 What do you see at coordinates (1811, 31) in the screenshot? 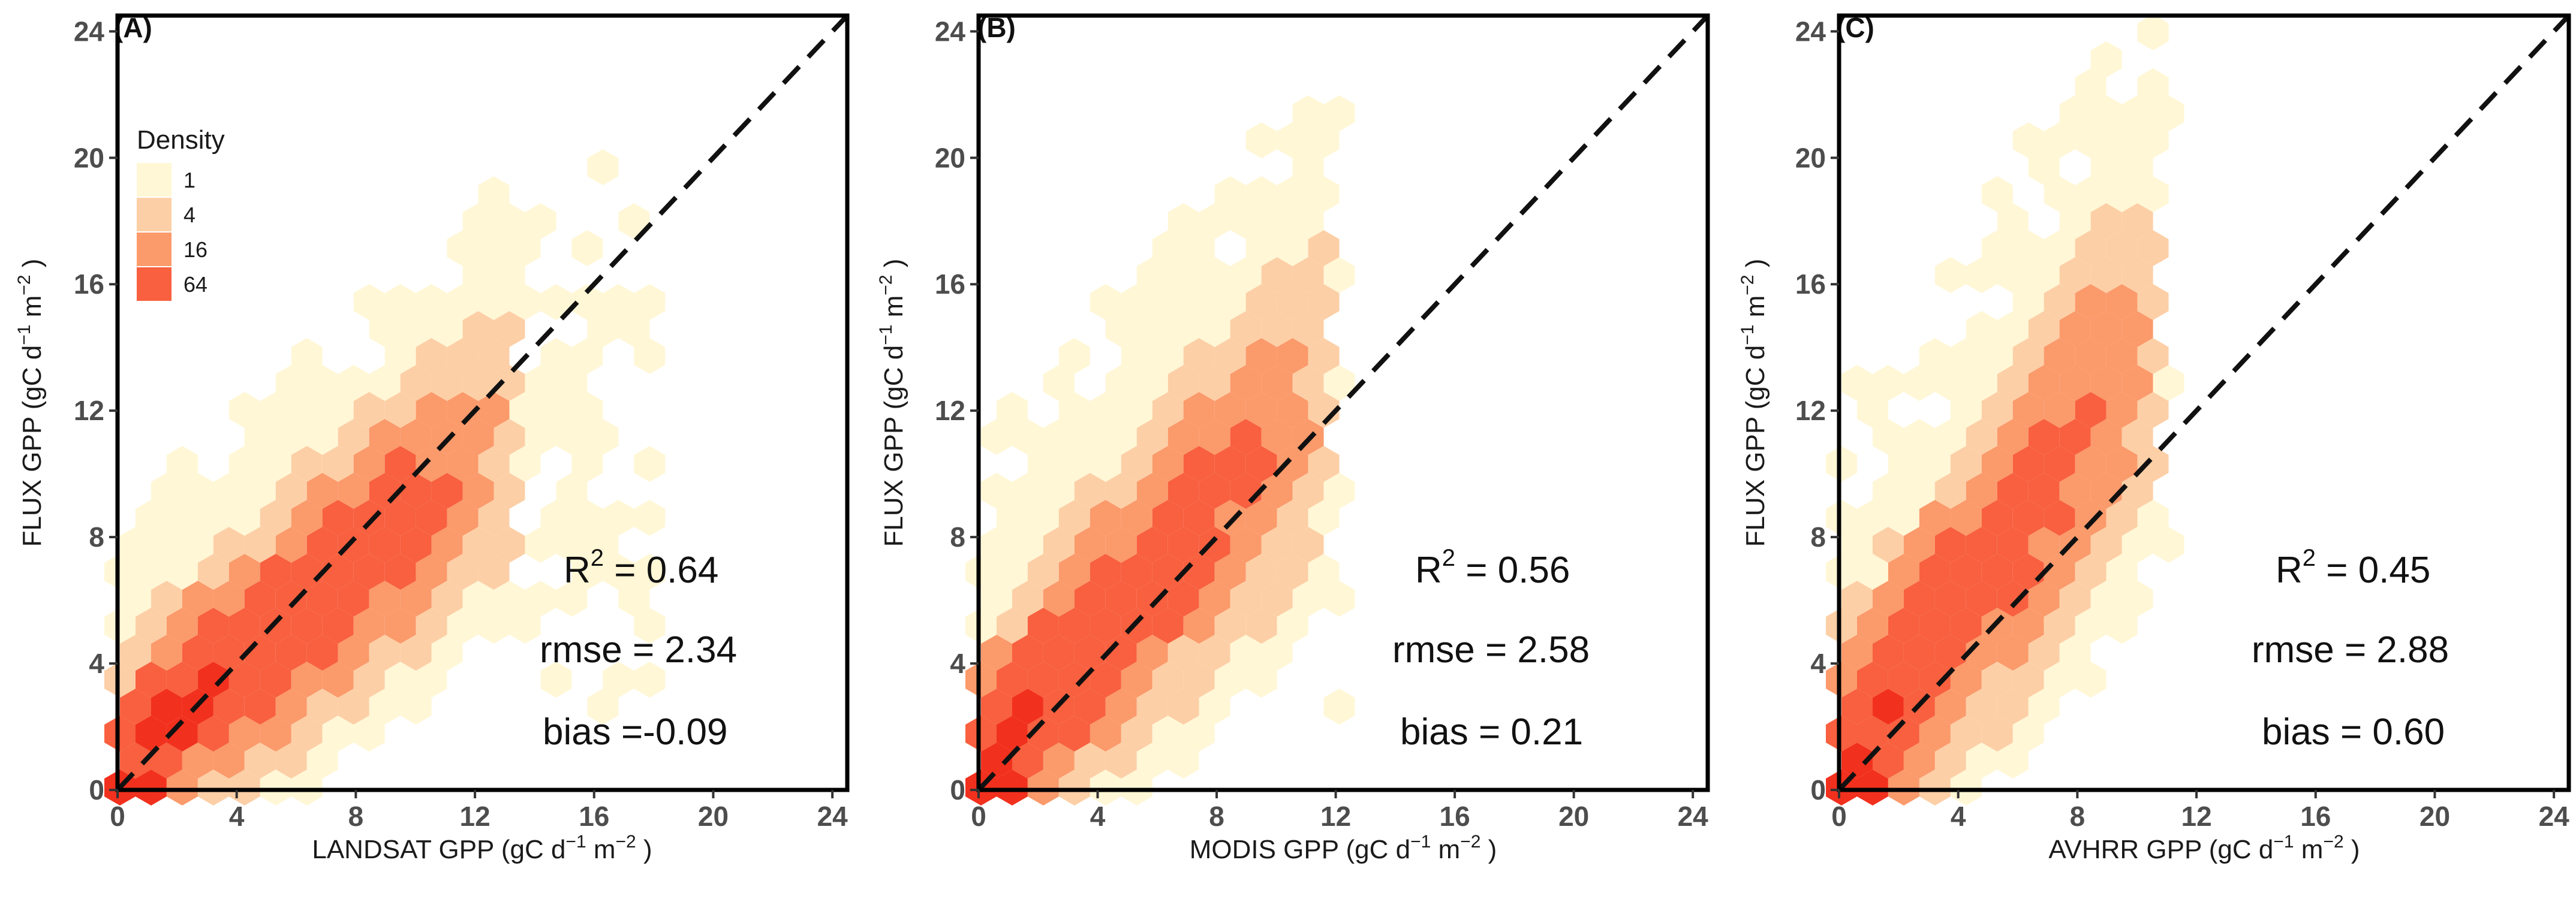
I see `y-tick-label: 24` at bounding box center [1811, 31].